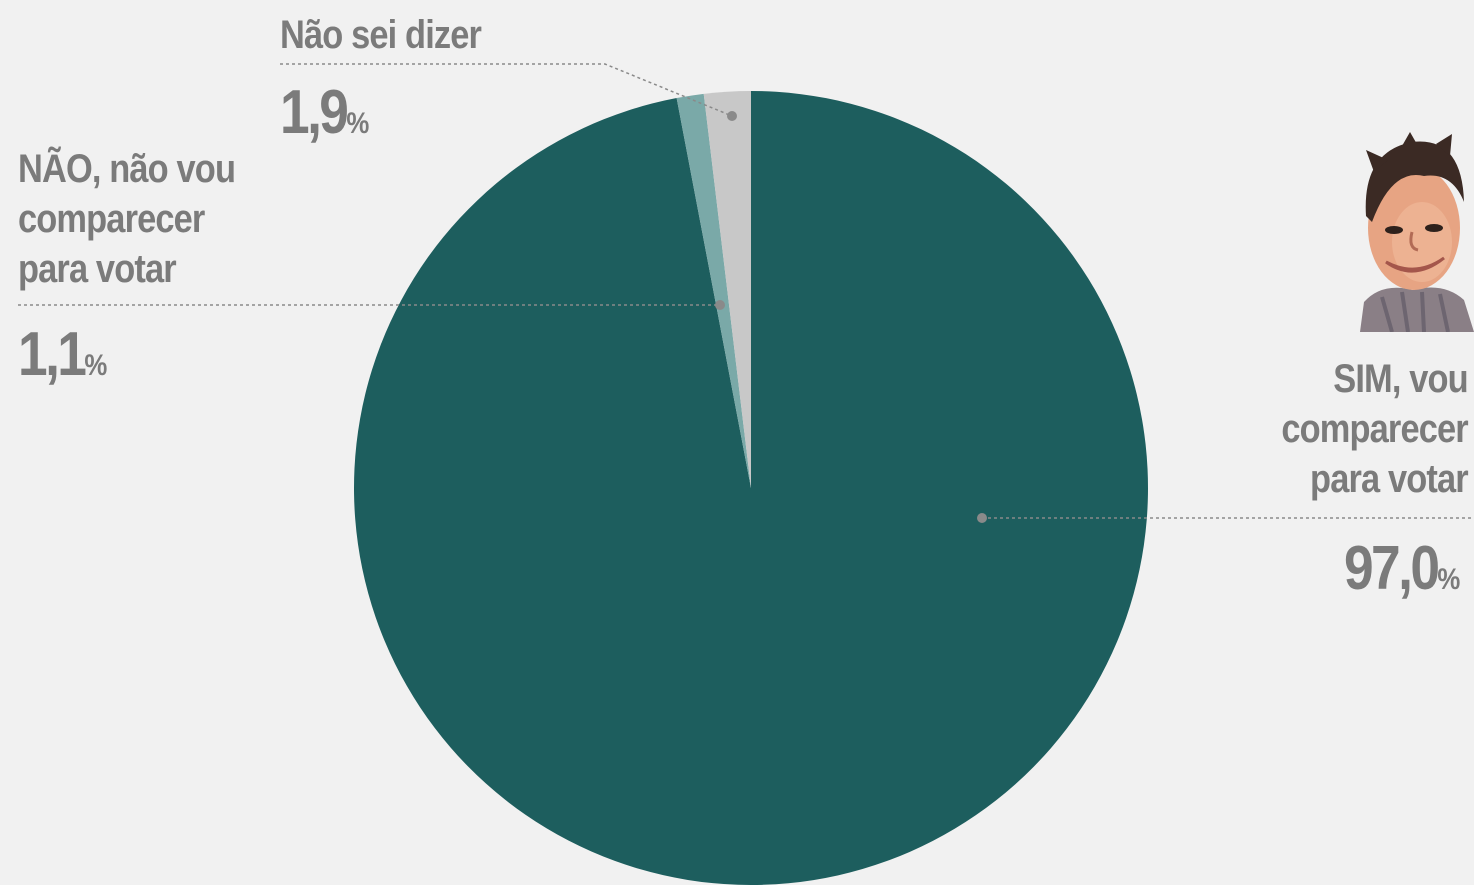 The width and height of the screenshot is (1474, 885). What do you see at coordinates (96, 365) in the screenshot?
I see `value-nao-unit: %` at bounding box center [96, 365].